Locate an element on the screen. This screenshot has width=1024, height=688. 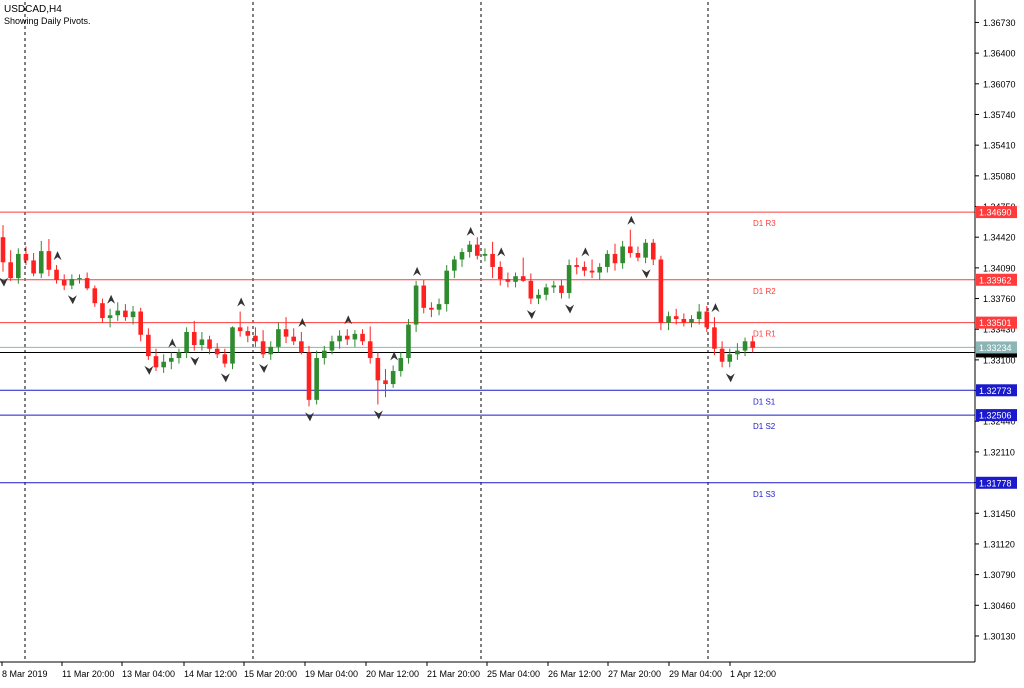
price-tick-label: 1.35080 is located at coordinates (999, 176).